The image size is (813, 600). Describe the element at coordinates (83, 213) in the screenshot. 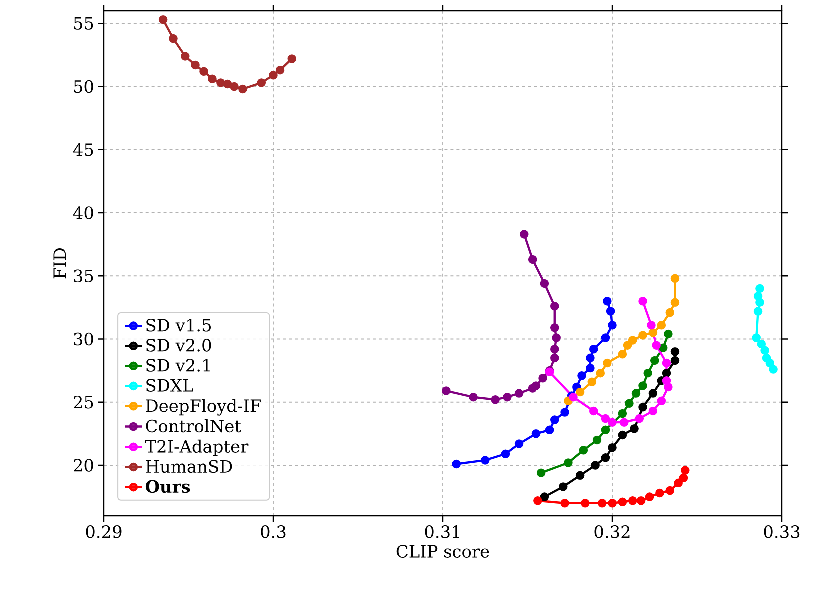

I see `y-tick-label: 40` at that location.